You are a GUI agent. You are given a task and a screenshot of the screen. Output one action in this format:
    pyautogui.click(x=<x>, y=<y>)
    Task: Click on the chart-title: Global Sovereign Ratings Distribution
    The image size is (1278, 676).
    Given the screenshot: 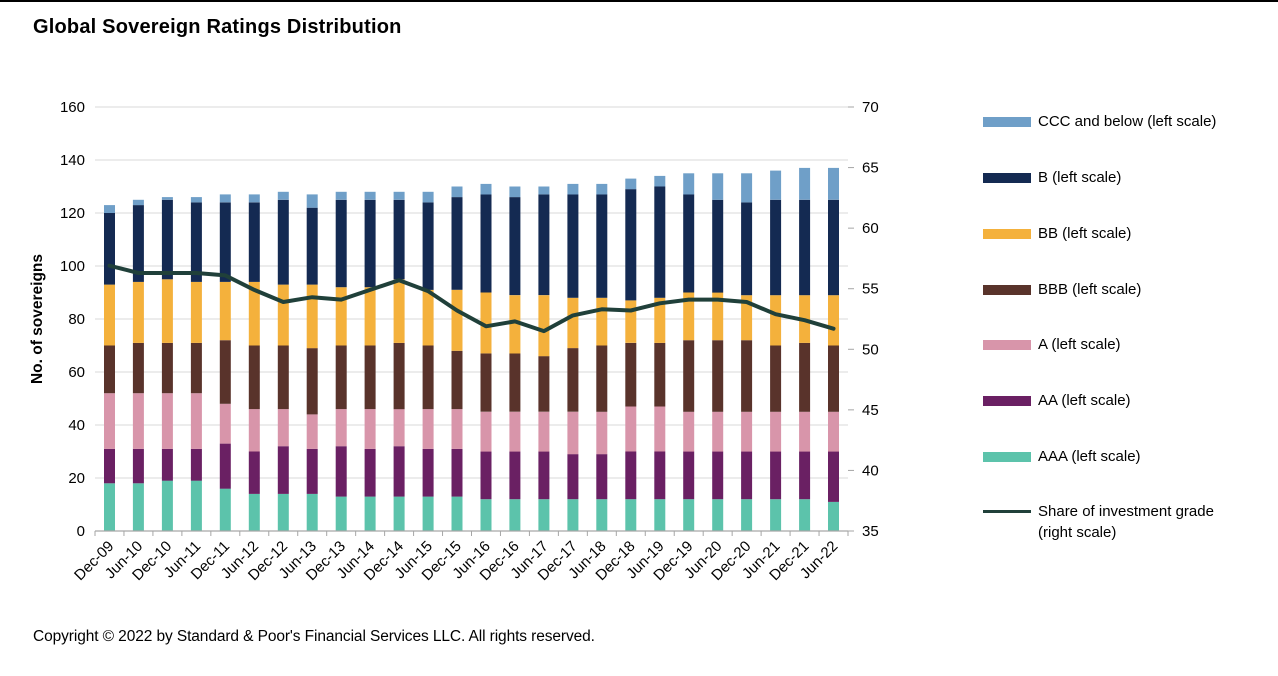 What is the action you would take?
    pyautogui.click(x=217, y=27)
    